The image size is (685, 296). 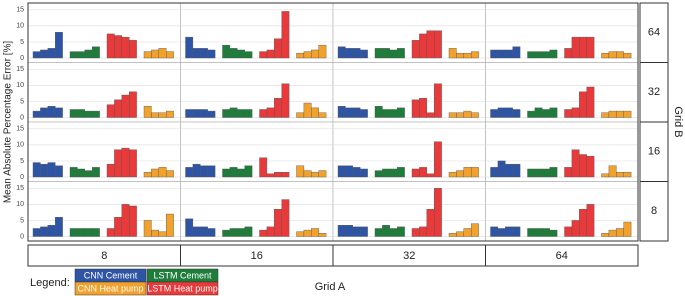 I want to click on x-facet-value: 32, so click(x=409, y=256).